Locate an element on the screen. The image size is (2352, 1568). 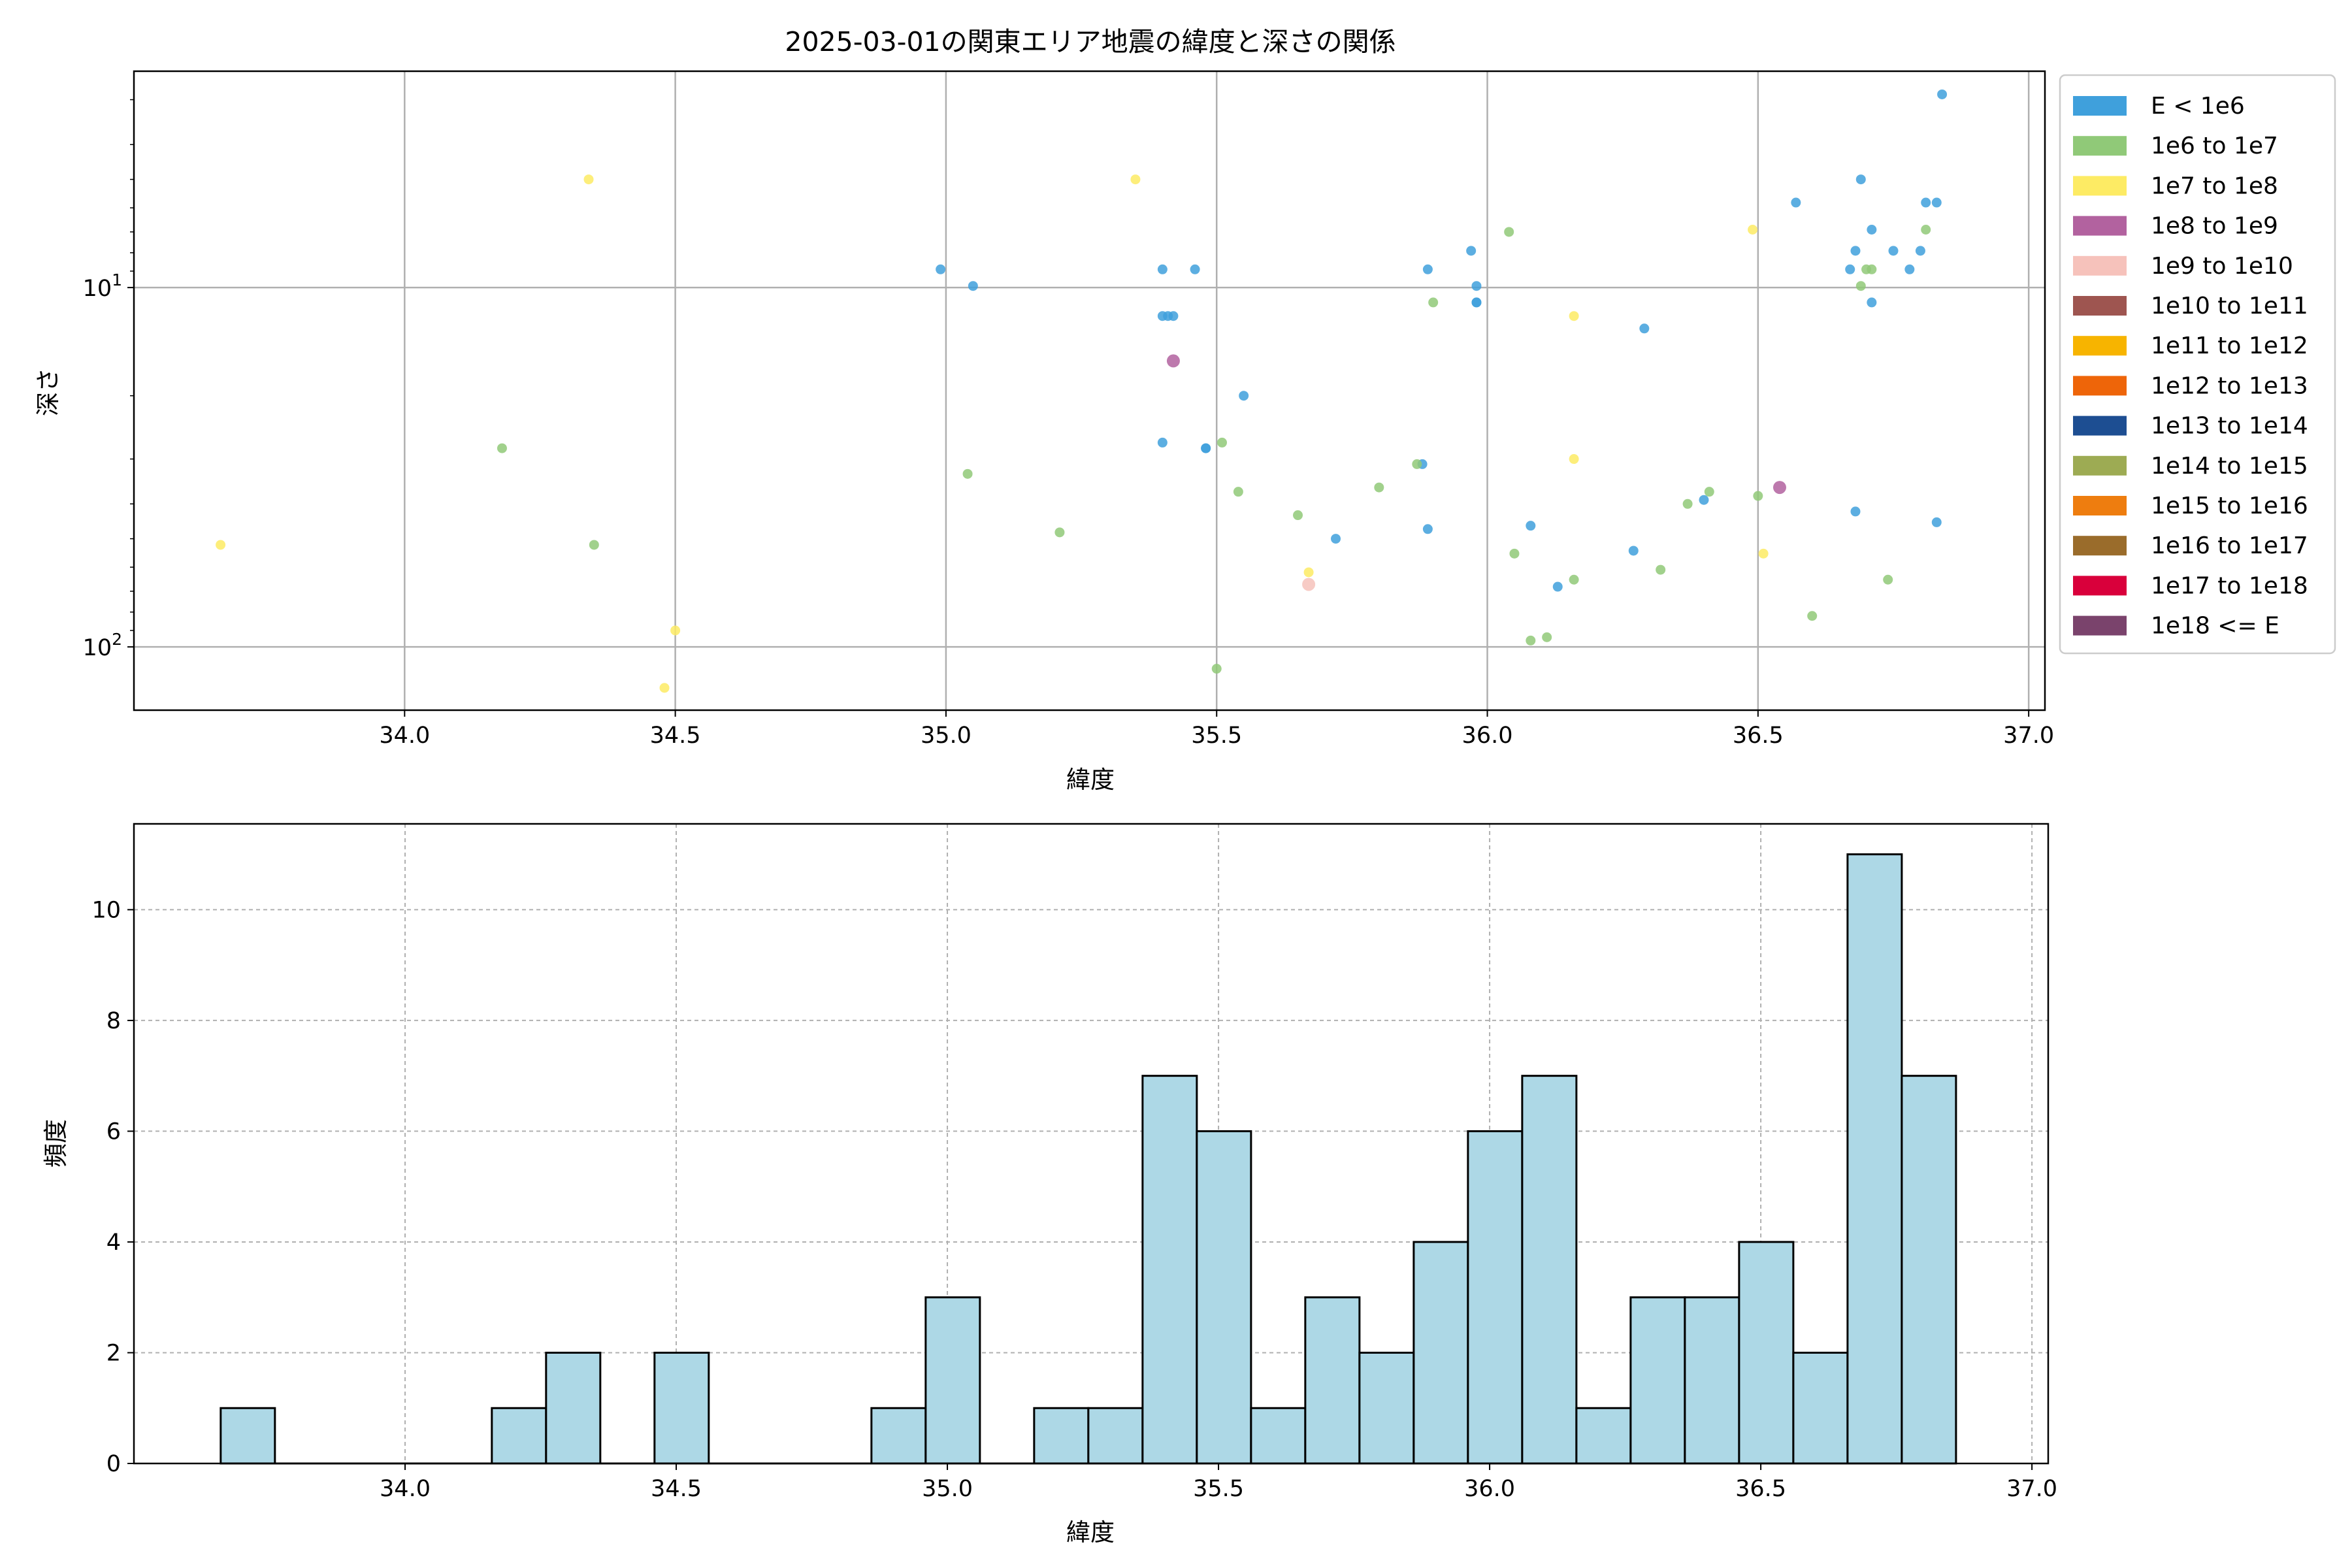
scatter-y-ticks: 101 102 is located at coordinates (108, 380).